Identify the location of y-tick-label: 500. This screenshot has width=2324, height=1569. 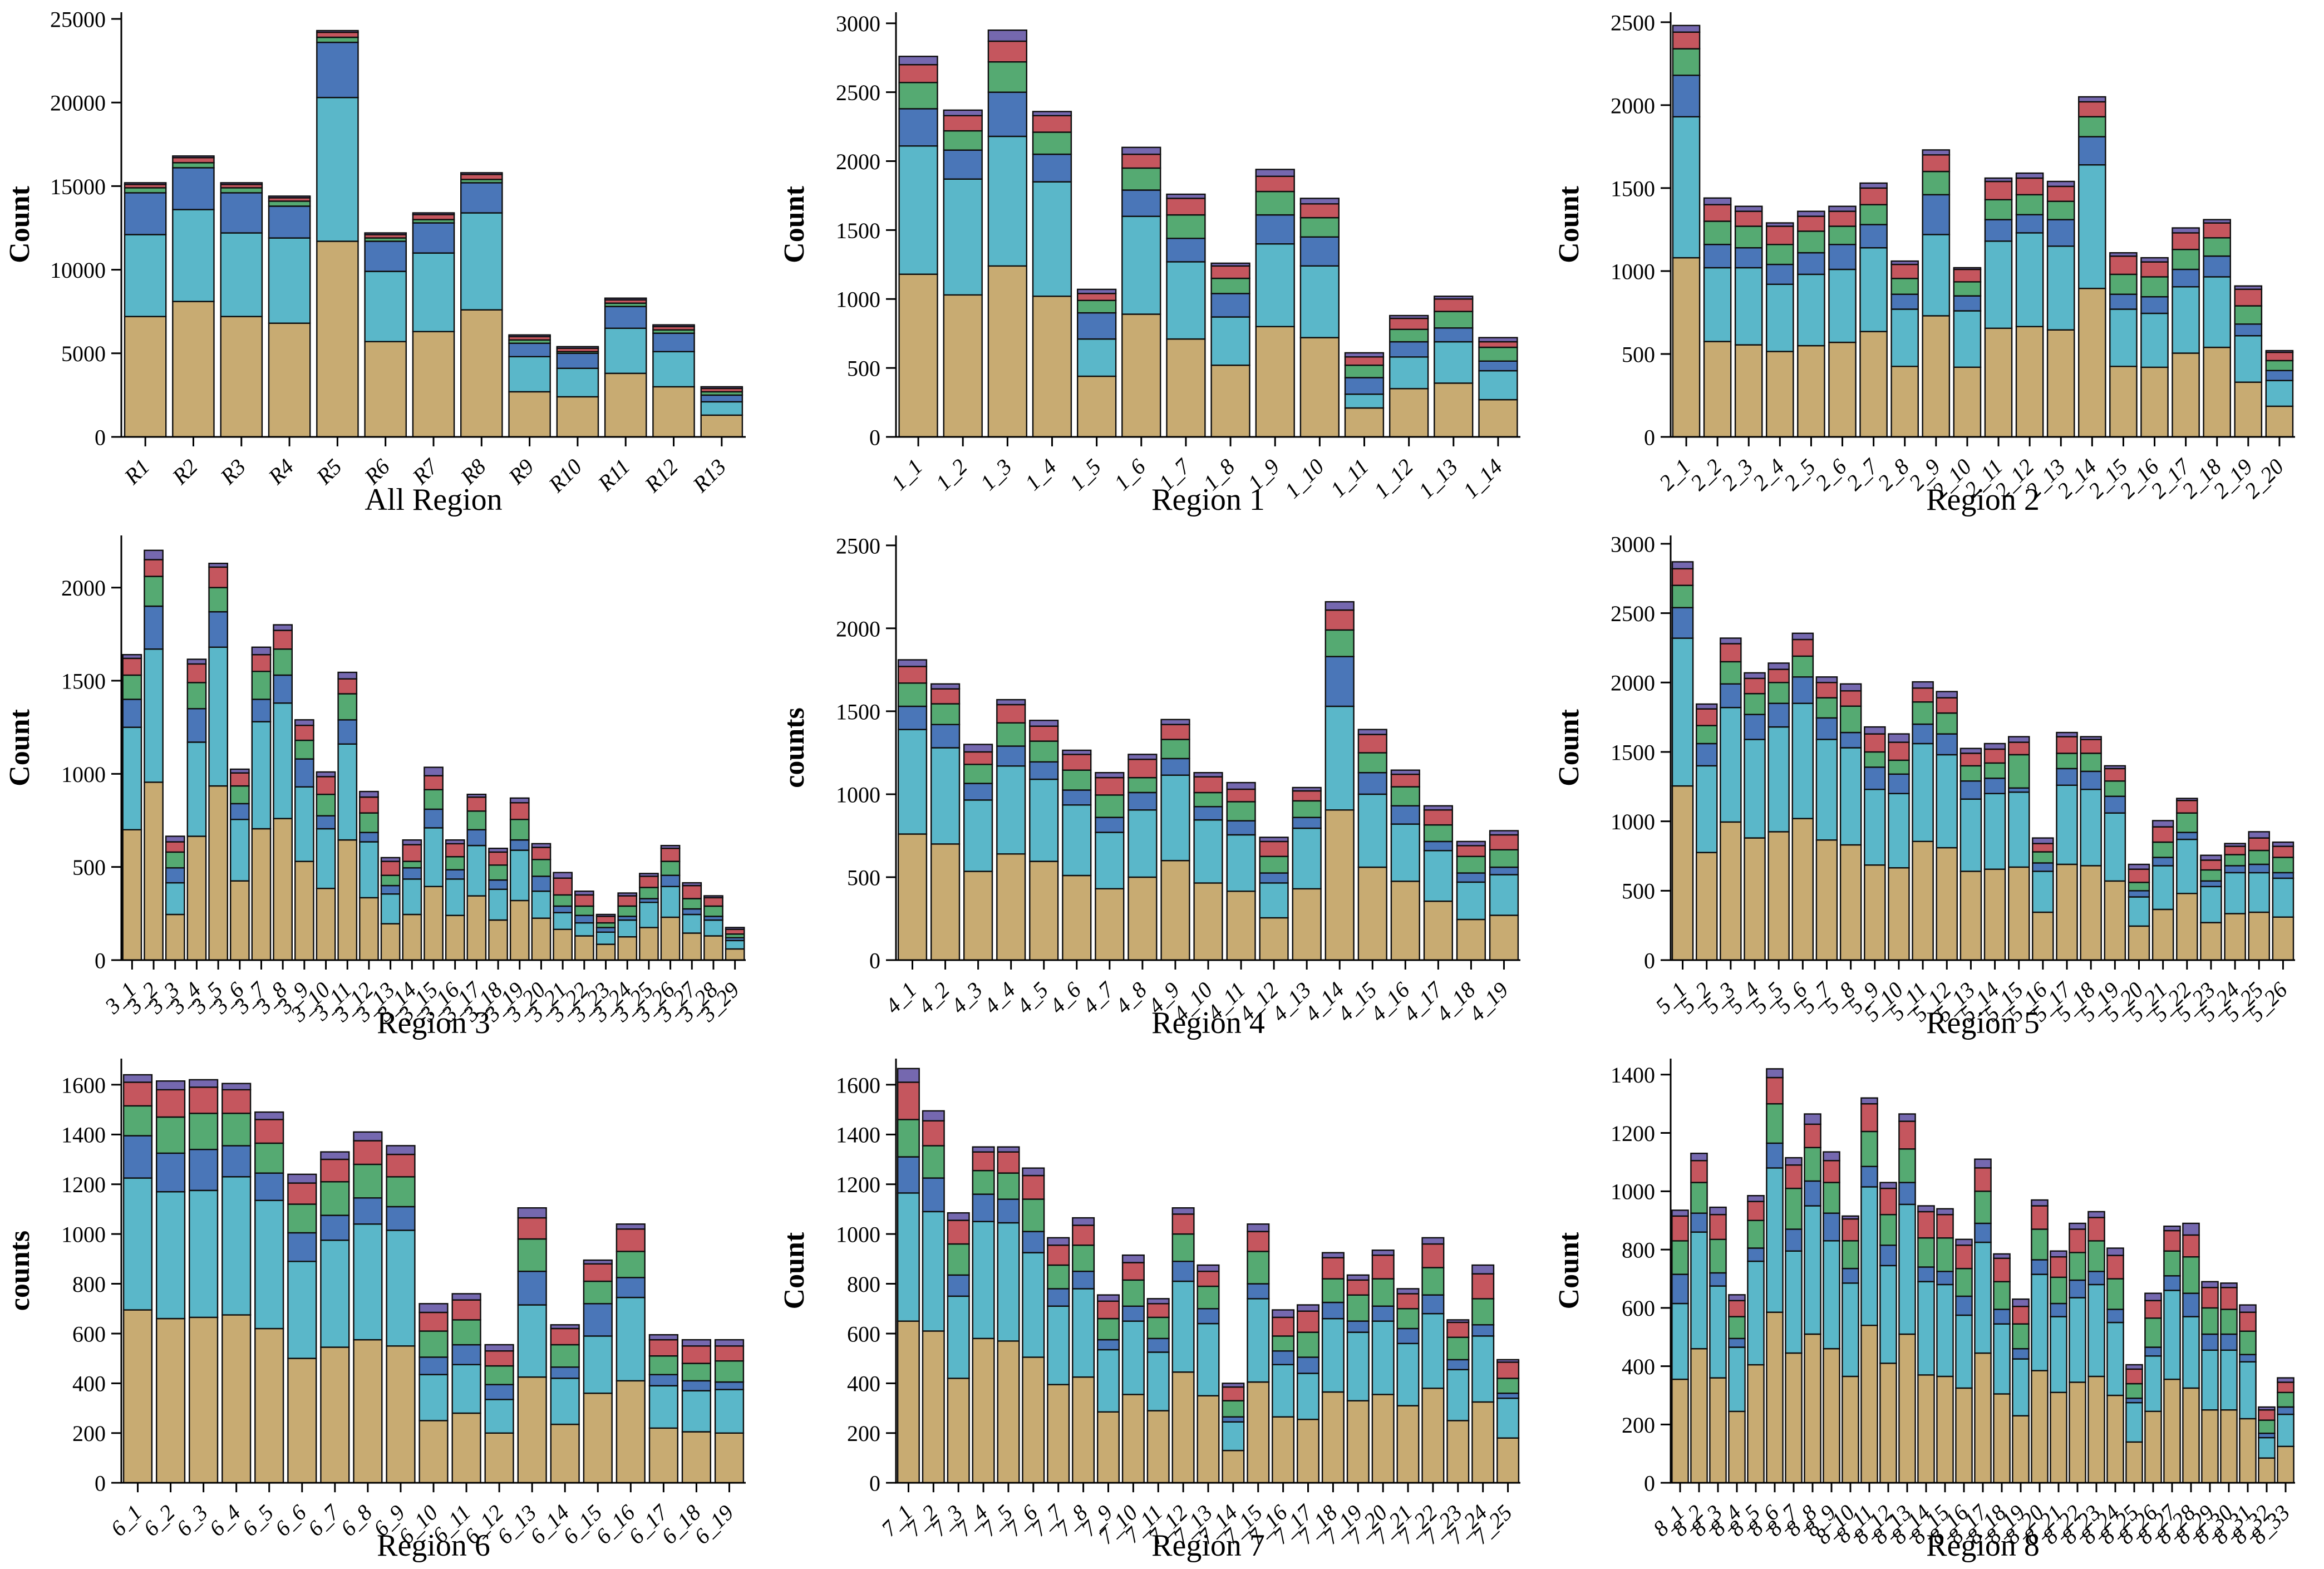
(1639, 355).